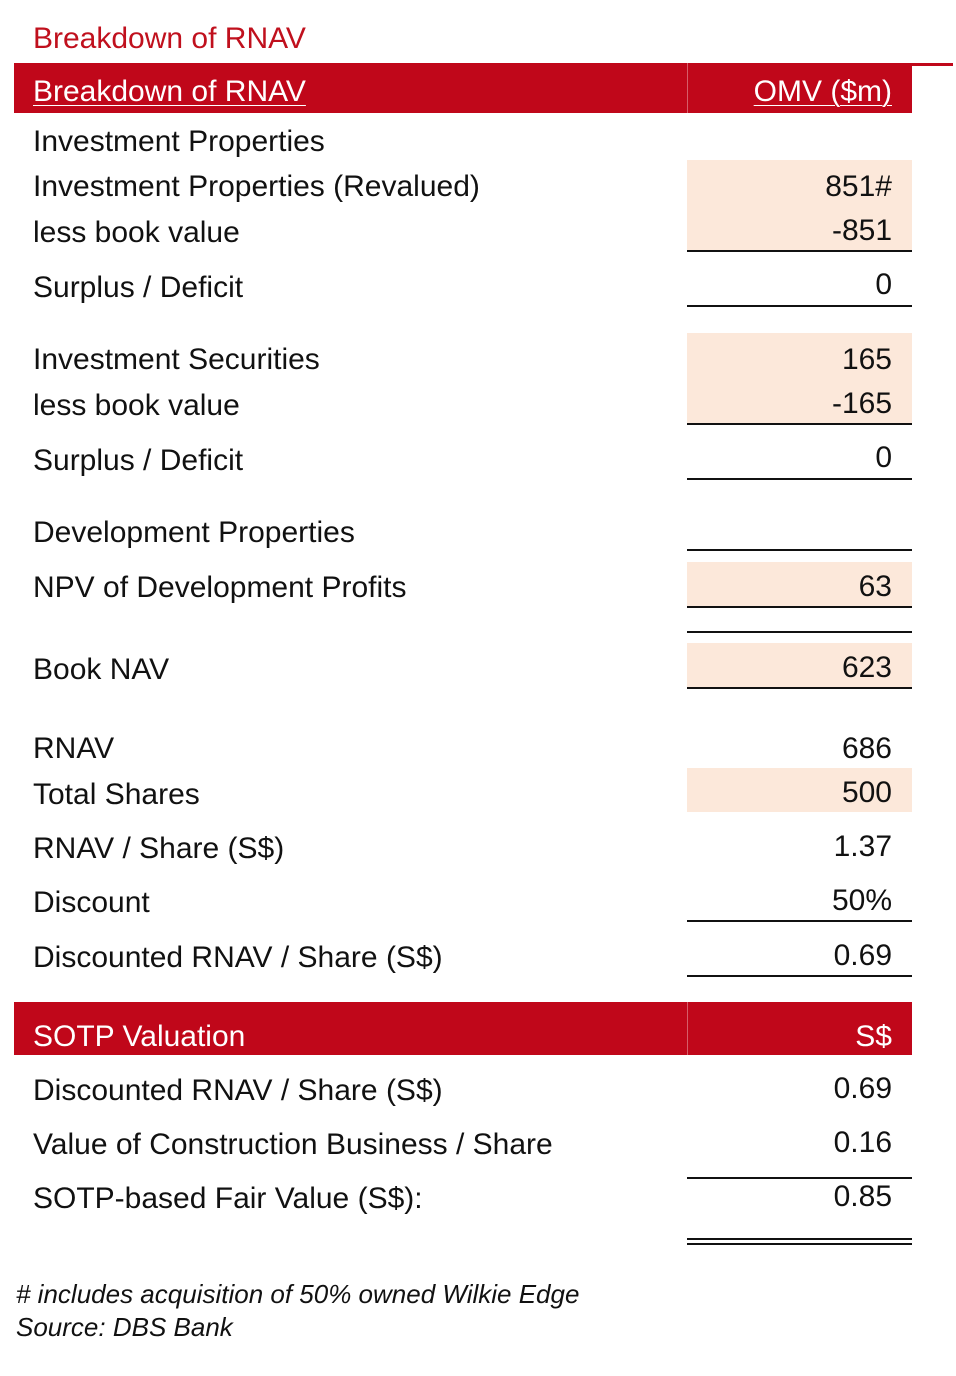  Describe the element at coordinates (799, 746) in the screenshot. I see `cell-rnav: 686` at that location.